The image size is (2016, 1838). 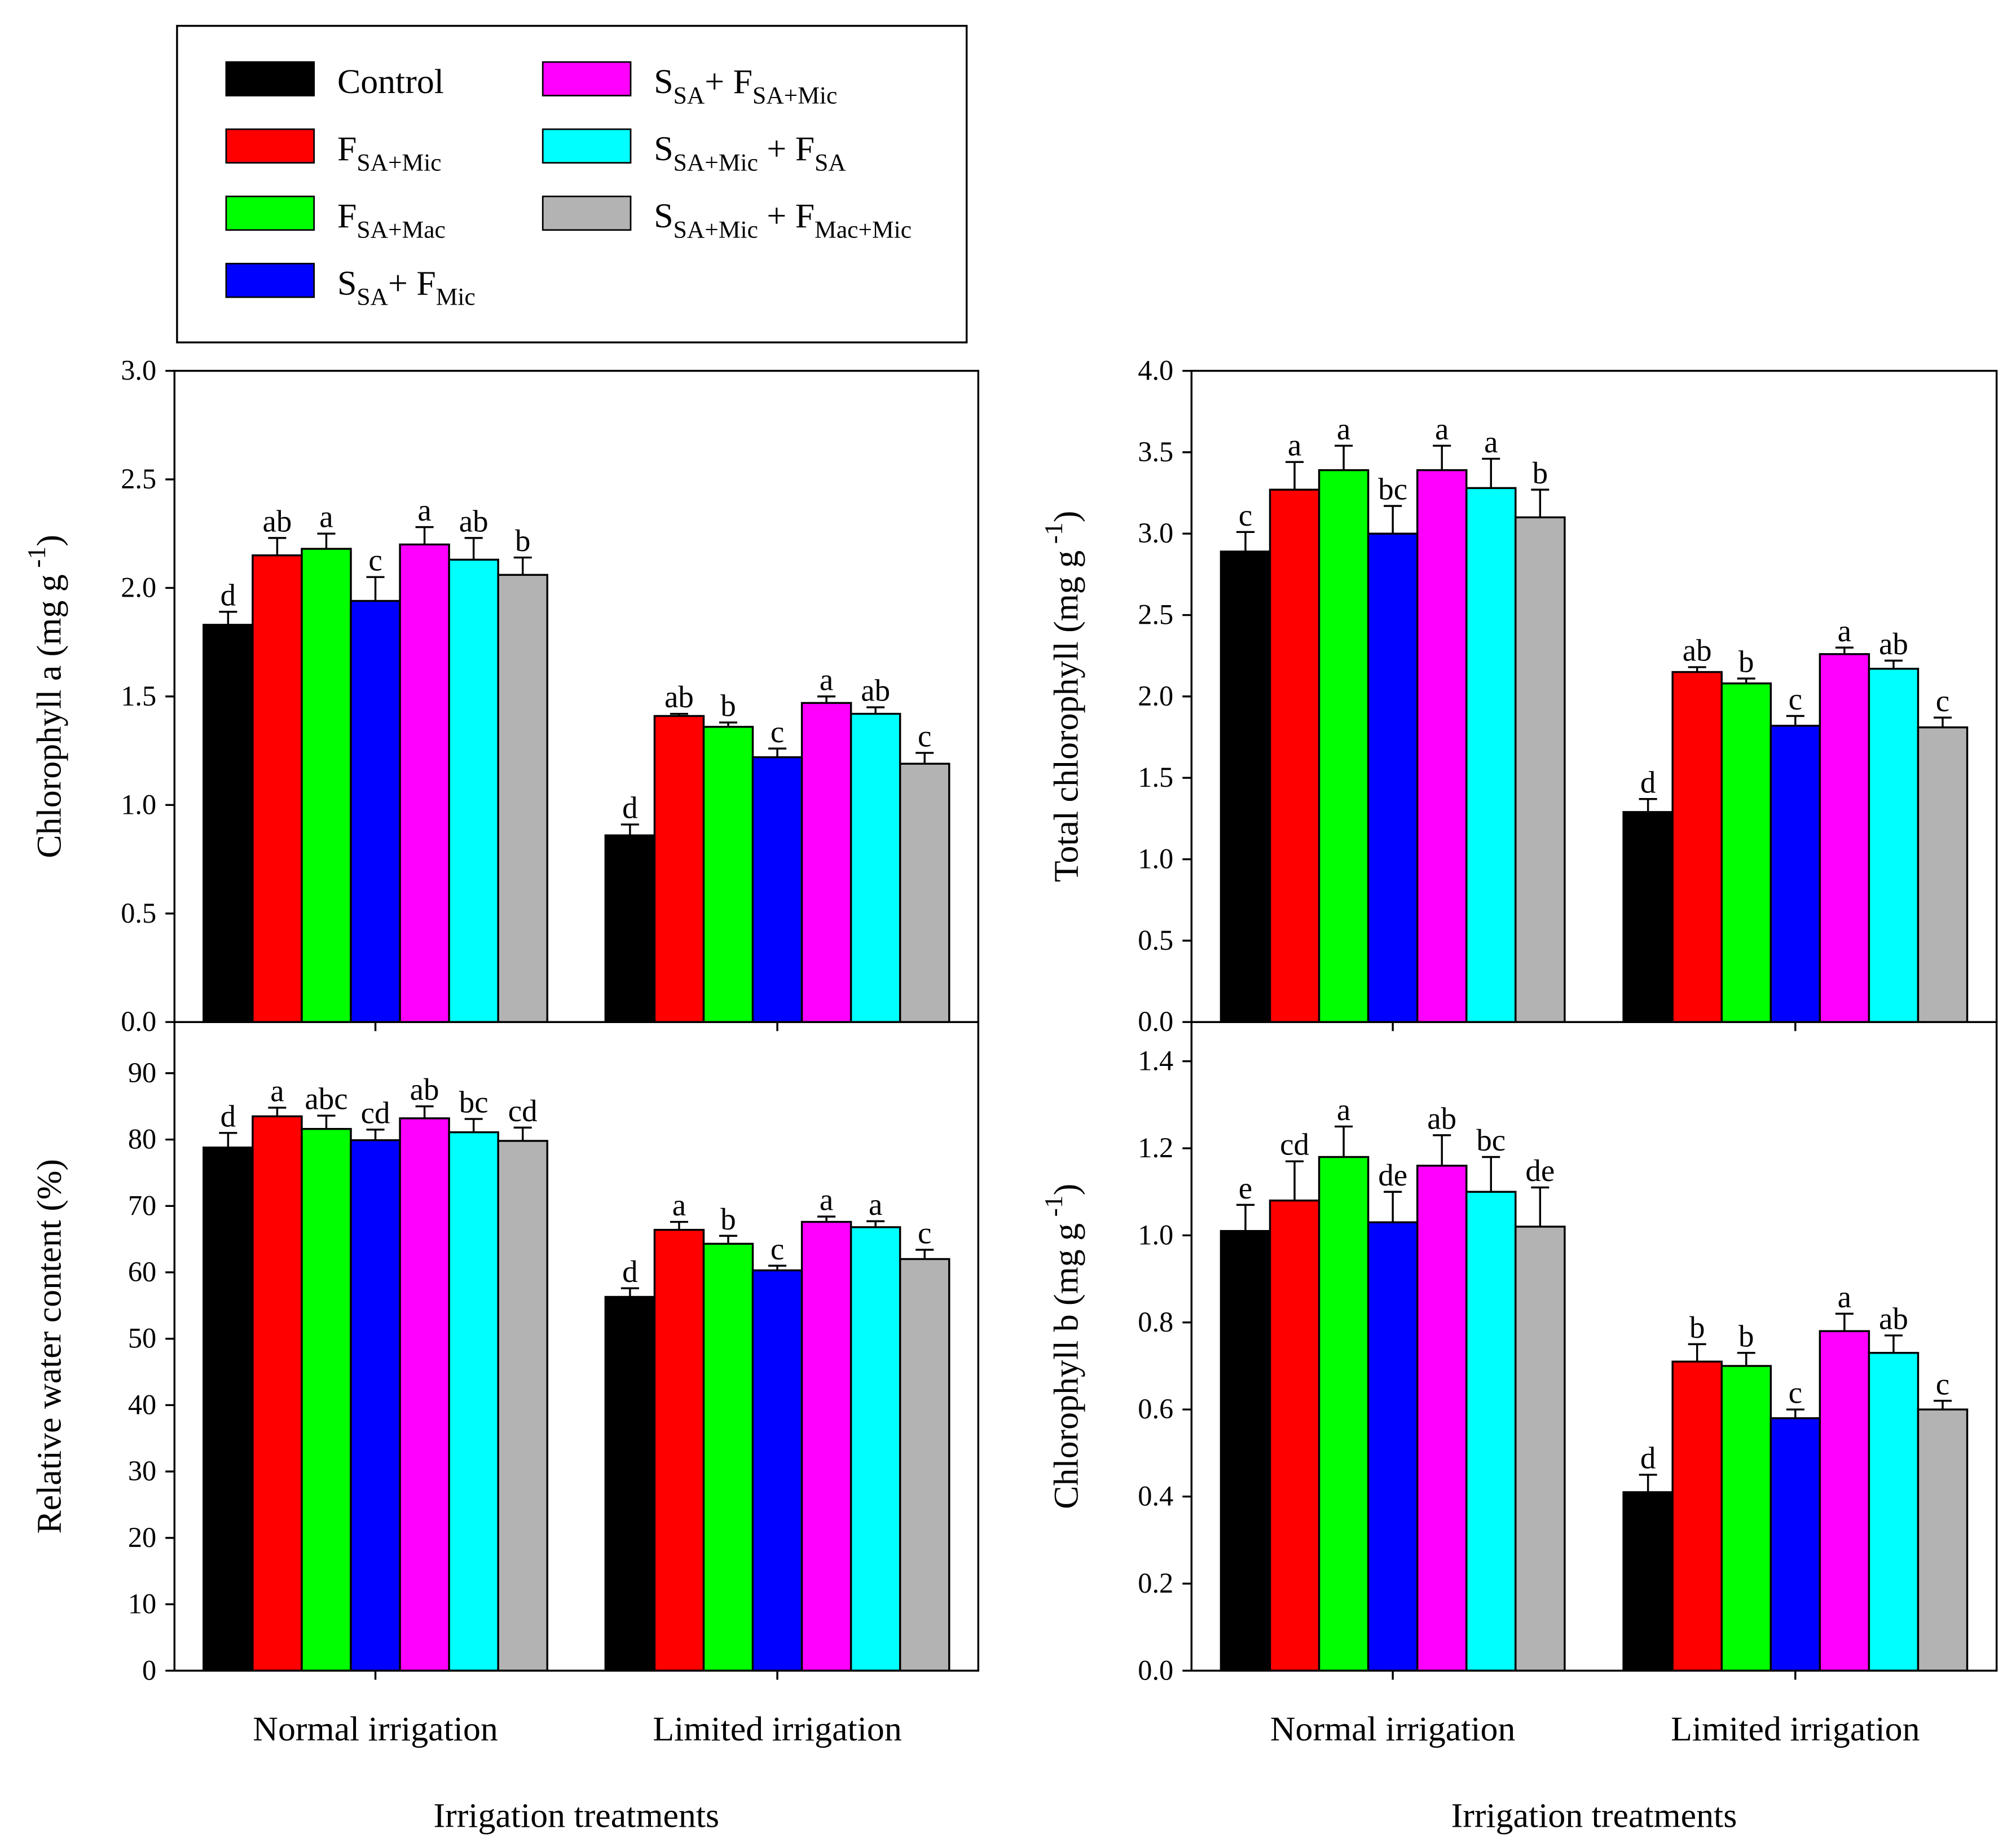 What do you see at coordinates (138, 696) in the screenshot?
I see `y-tick-label: 1.5` at bounding box center [138, 696].